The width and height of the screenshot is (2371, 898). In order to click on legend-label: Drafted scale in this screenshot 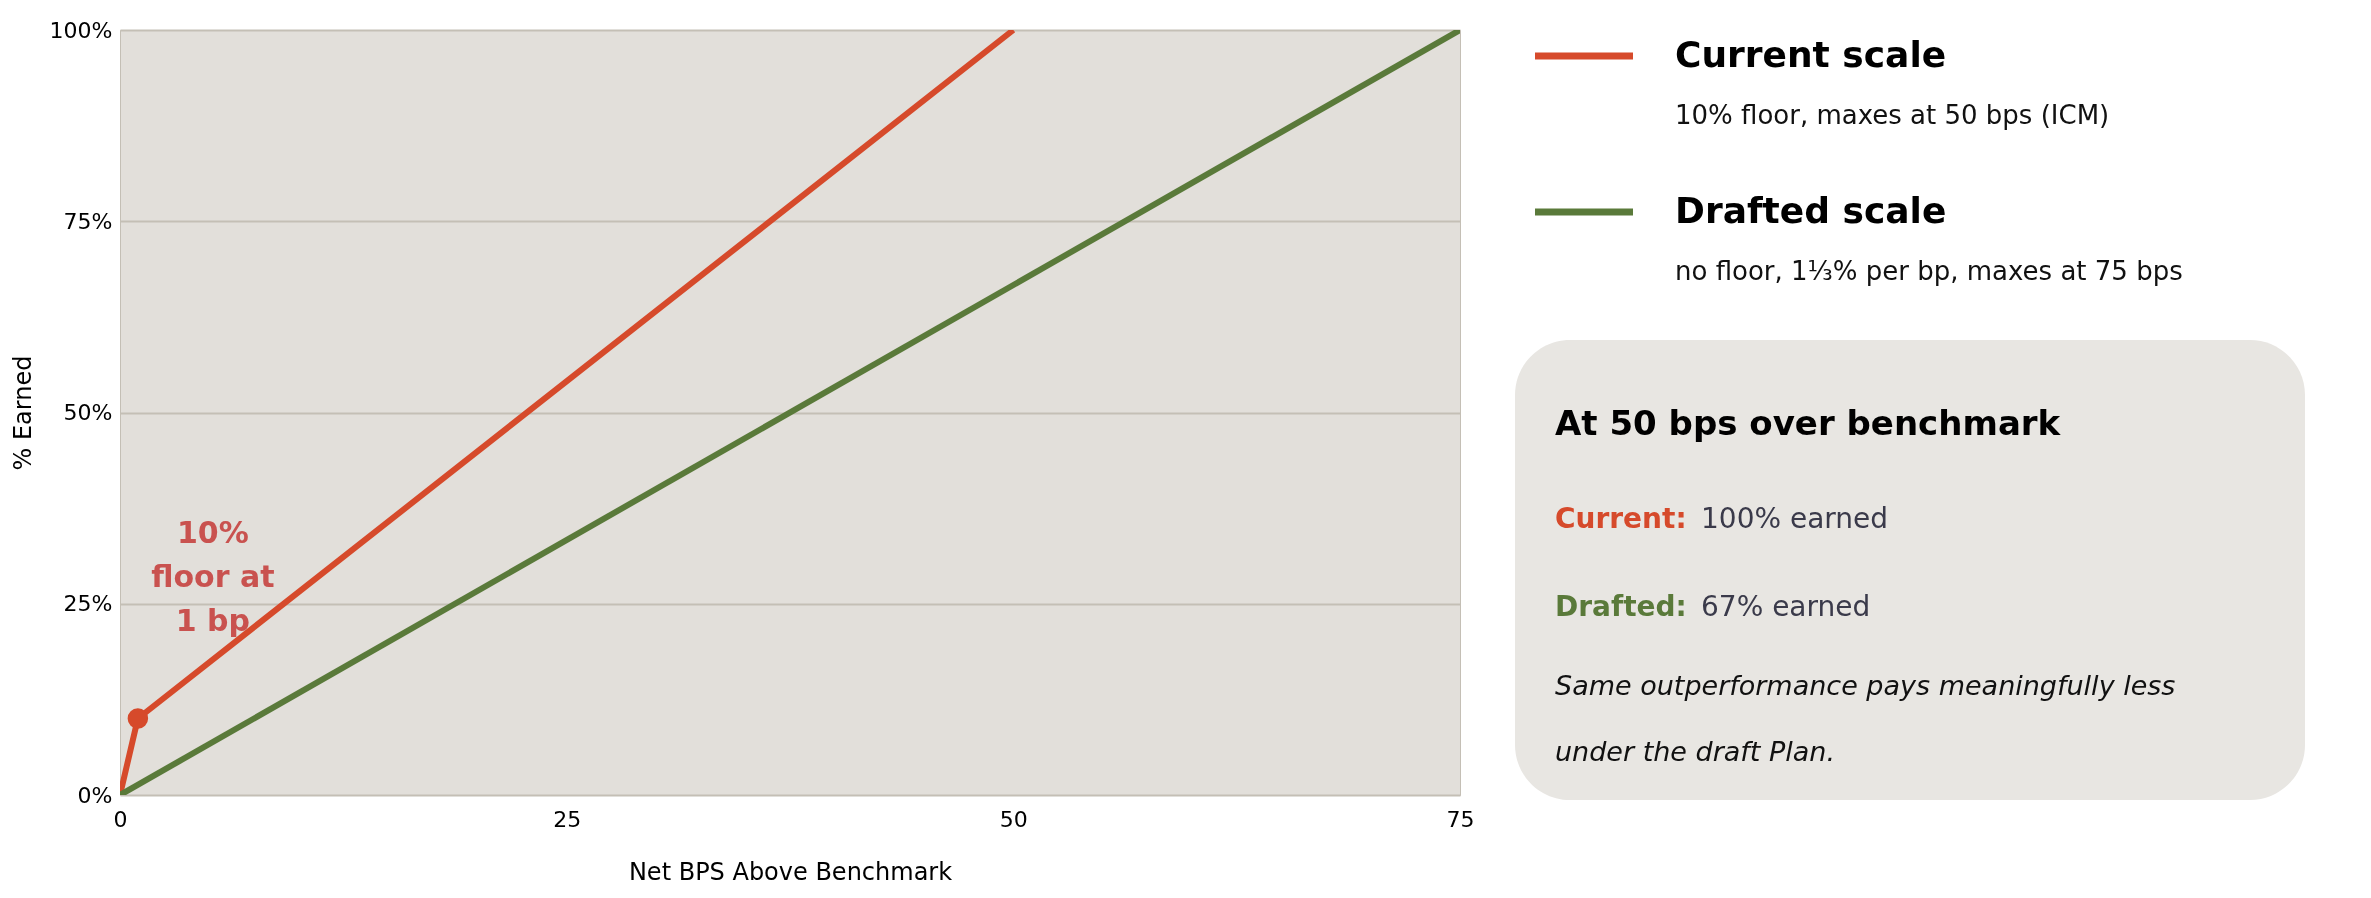, I will do `click(1811, 210)`.